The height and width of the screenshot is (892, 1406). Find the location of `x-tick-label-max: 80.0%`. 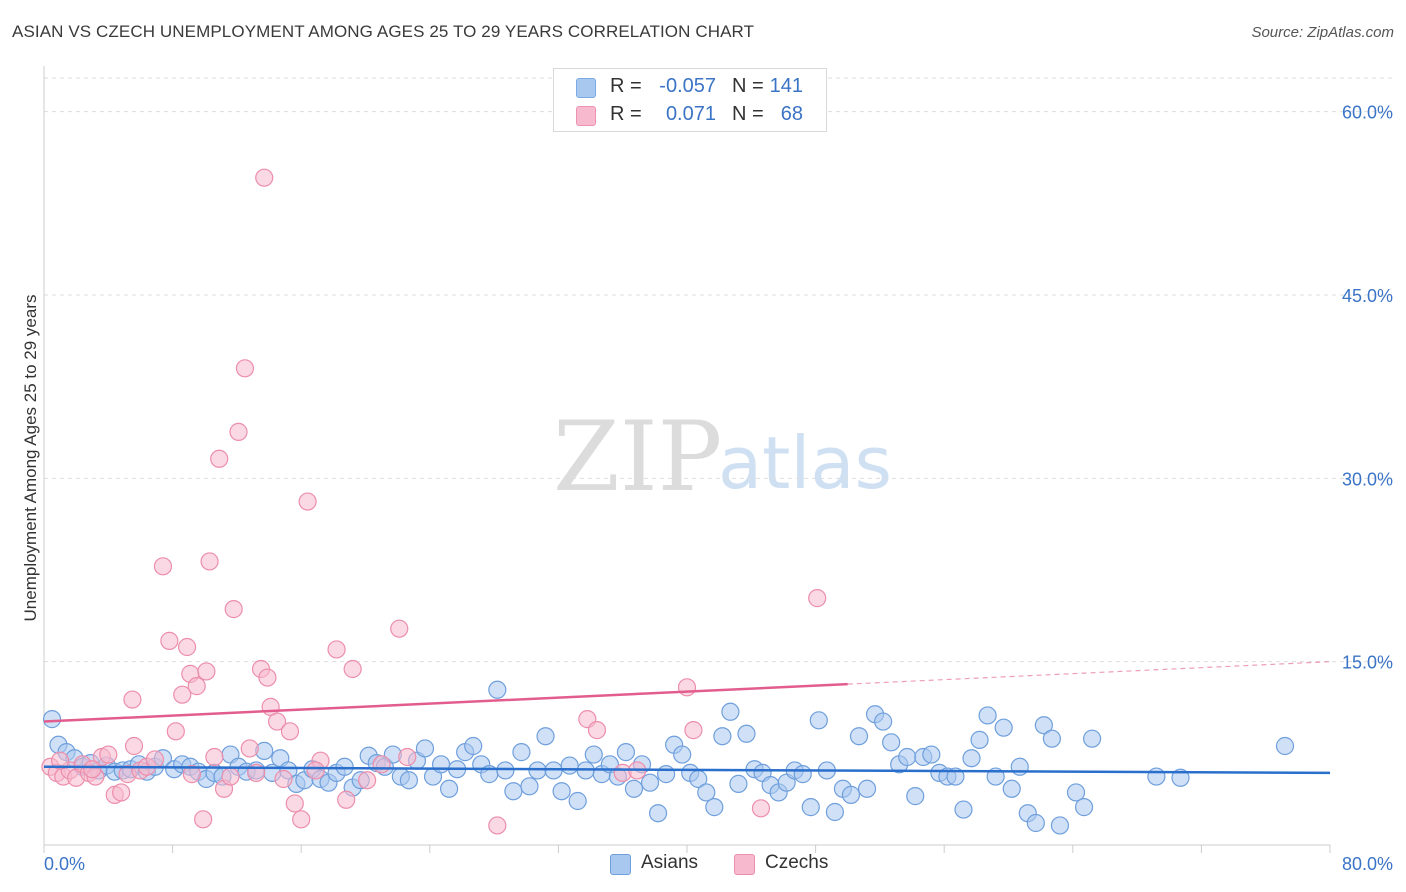

x-tick-label-max: 80.0% is located at coordinates (1367, 864).